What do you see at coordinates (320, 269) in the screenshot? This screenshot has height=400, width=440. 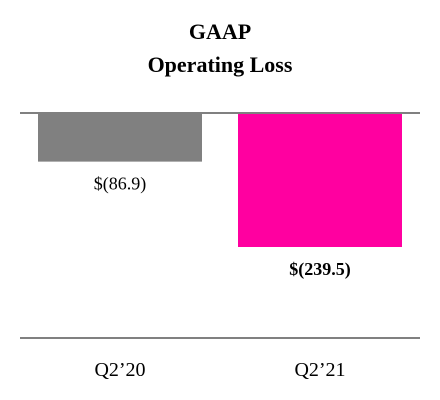 I see `data-label-2: $(239.5)` at bounding box center [320, 269].